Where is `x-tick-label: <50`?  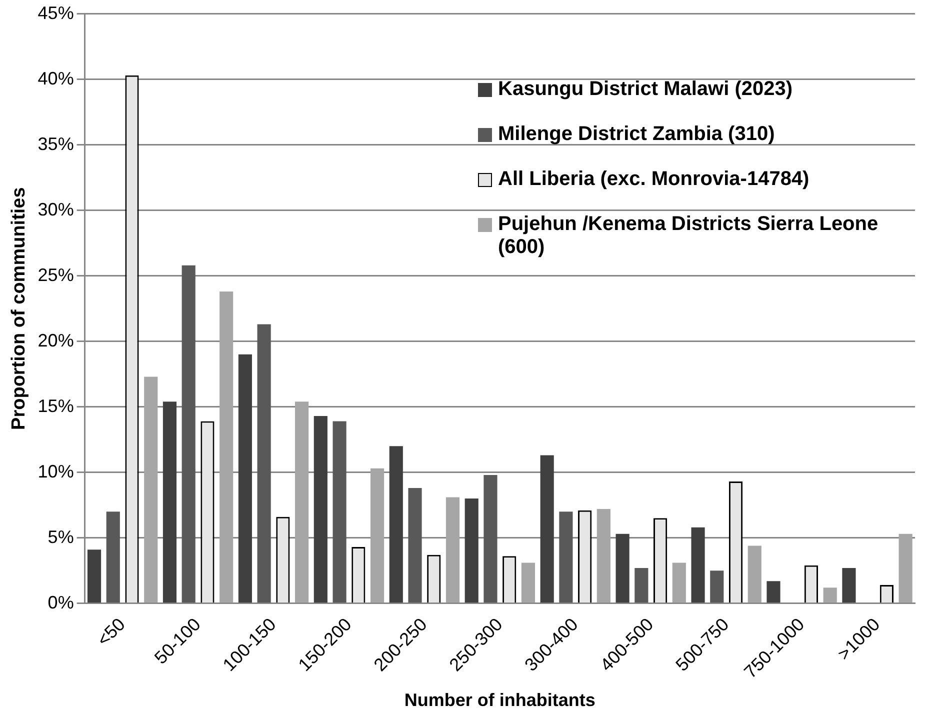 x-tick-label: <50 is located at coordinates (111, 632).